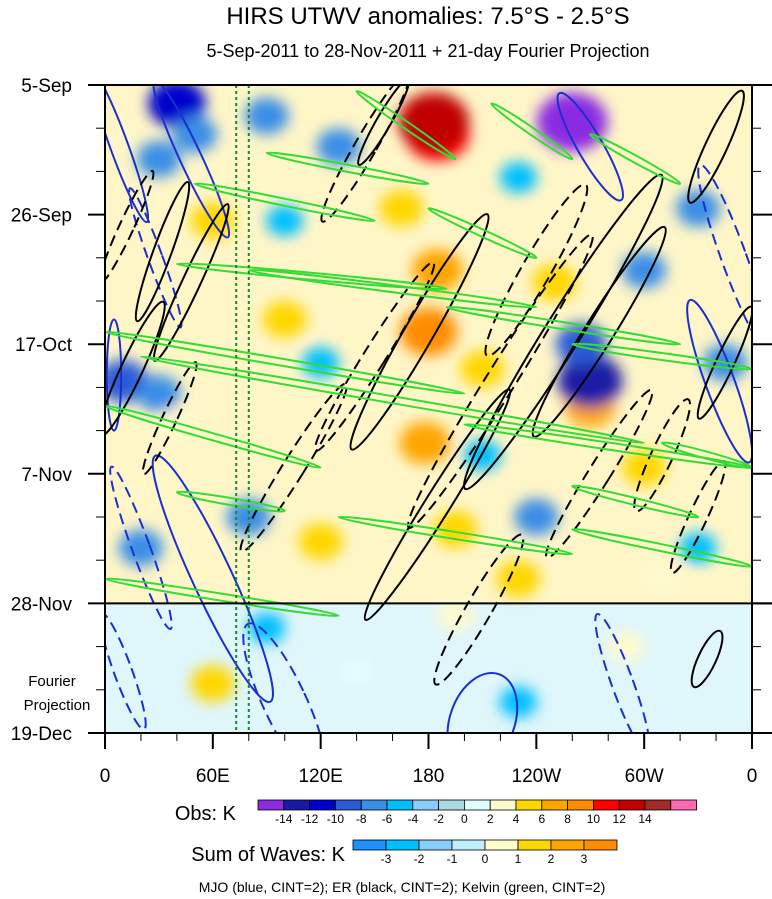 Image resolution: width=772 pixels, height=899 pixels. Describe the element at coordinates (44, 345) in the screenshot. I see `y-tick-label-2: 17-Oct` at that location.